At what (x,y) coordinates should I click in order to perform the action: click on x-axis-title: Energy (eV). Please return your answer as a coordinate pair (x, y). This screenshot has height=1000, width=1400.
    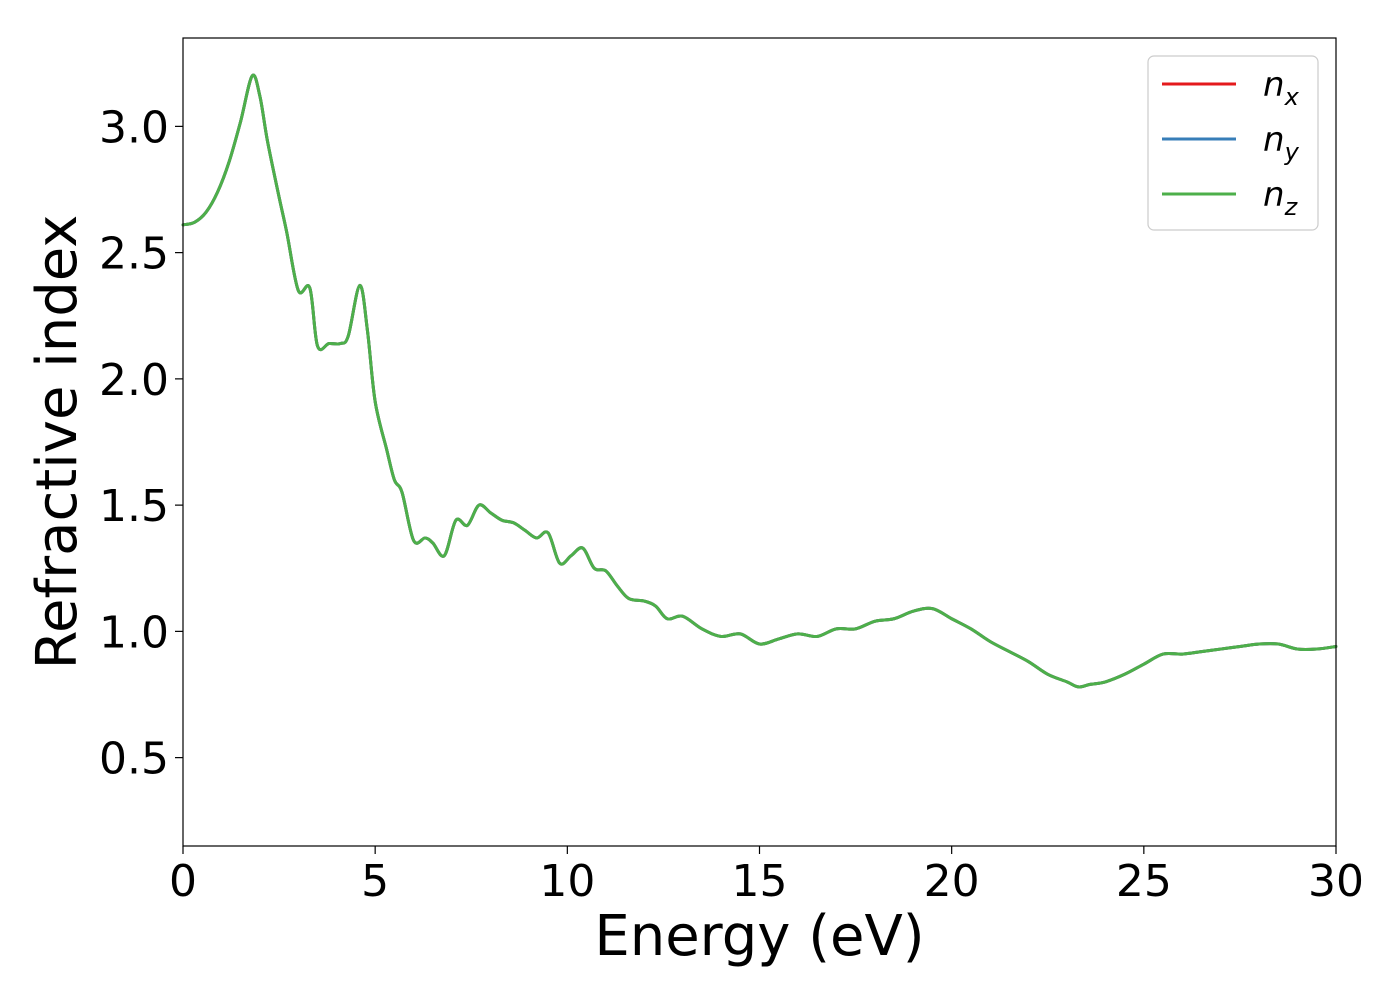
    Looking at the image, I should click on (759, 936).